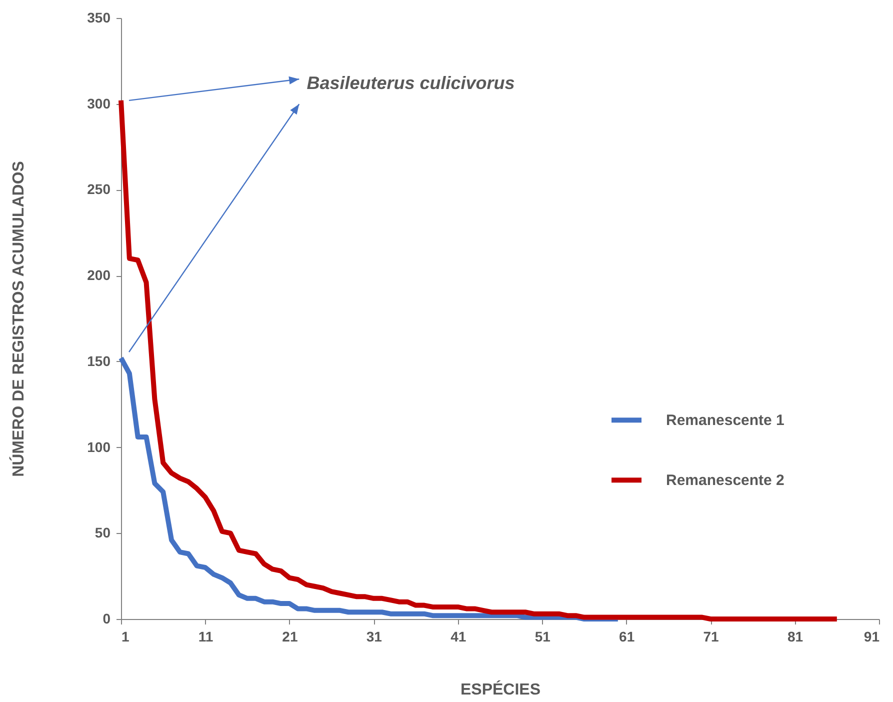  I want to click on x-tick-label: 51, so click(542, 636).